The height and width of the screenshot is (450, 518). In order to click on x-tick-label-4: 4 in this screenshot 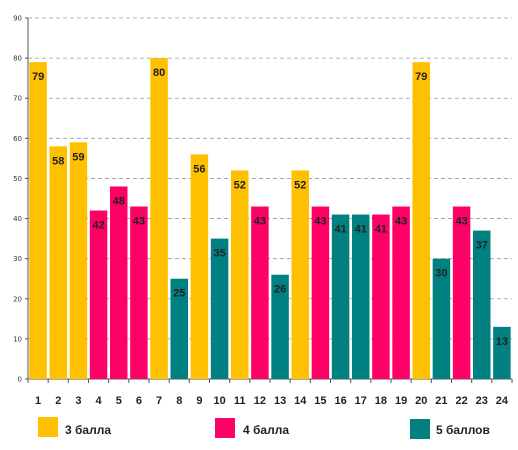, I will do `click(99, 401)`.